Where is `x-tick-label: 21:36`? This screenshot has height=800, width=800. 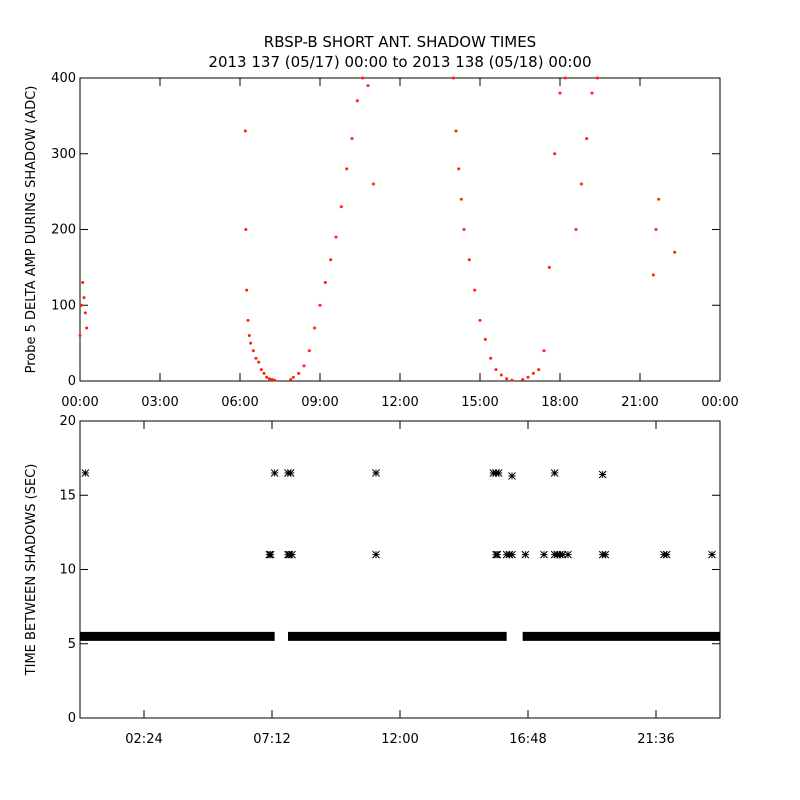 x-tick-label: 21:36 is located at coordinates (655, 739).